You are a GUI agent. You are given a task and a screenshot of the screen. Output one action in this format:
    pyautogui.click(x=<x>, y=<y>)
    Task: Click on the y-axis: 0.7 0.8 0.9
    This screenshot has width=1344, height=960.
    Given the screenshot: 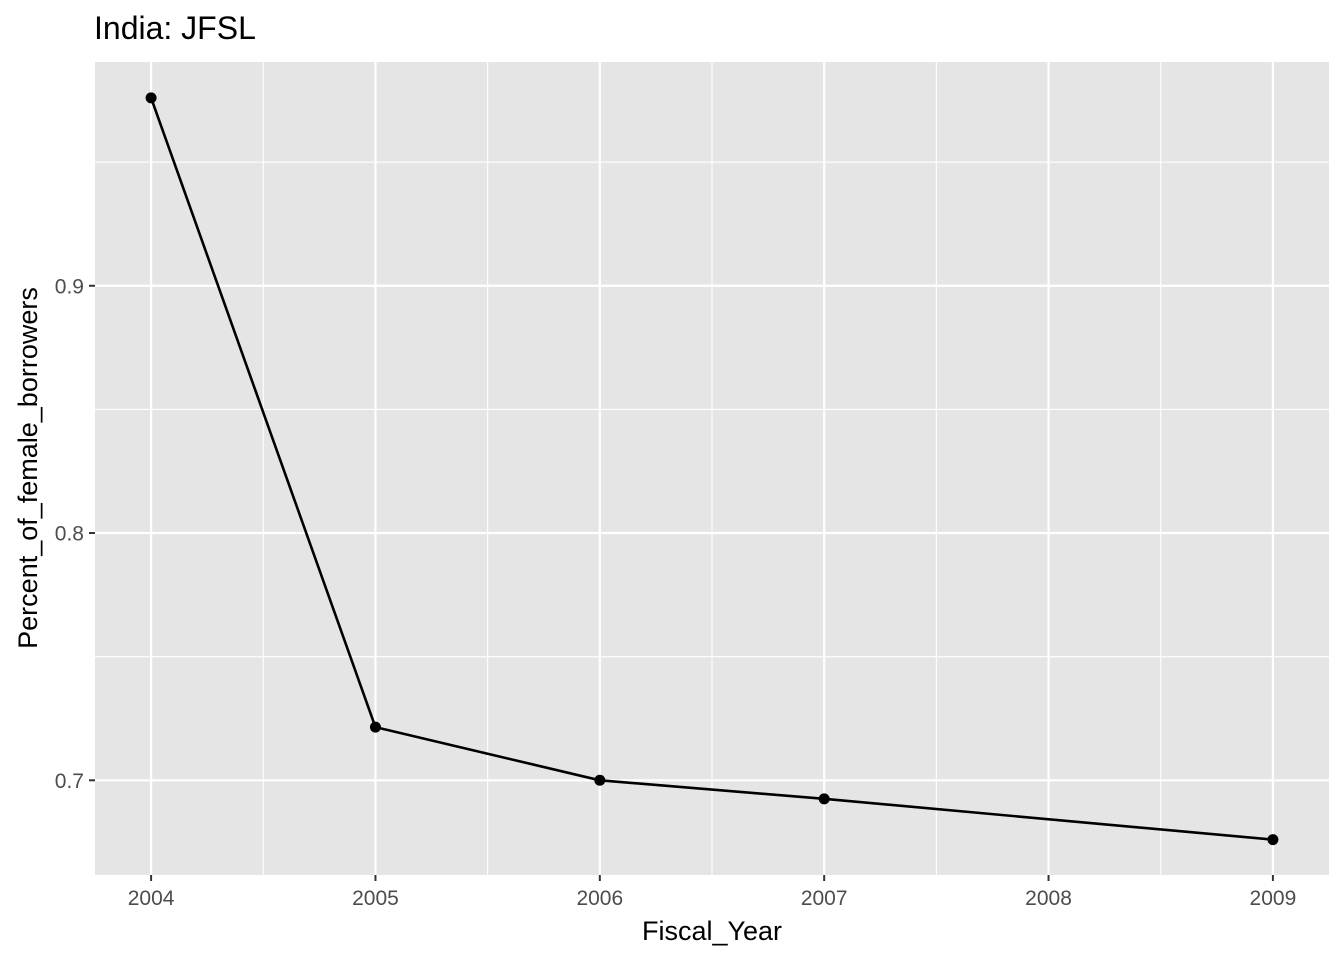 What is the action you would take?
    pyautogui.click(x=75, y=534)
    